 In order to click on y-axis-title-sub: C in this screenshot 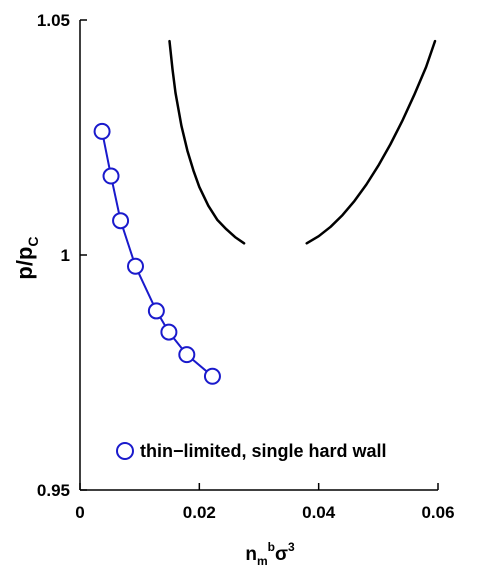, I will do `click(33, 241)`.